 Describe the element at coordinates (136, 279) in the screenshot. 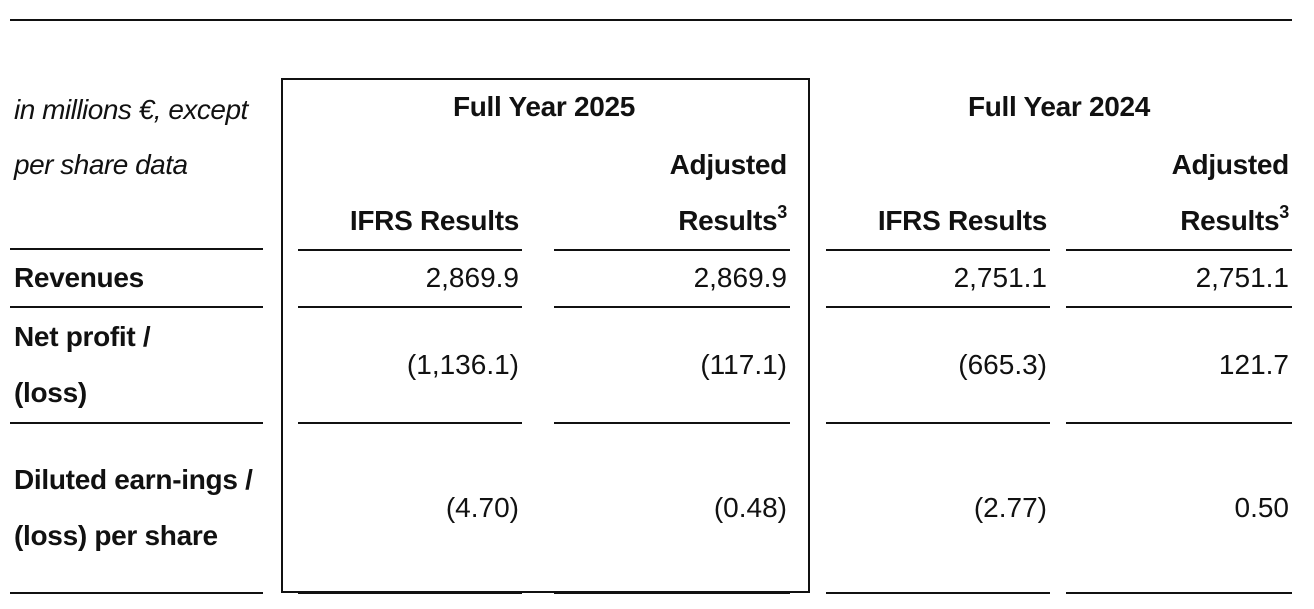

I see `row-label: Revenues` at that location.